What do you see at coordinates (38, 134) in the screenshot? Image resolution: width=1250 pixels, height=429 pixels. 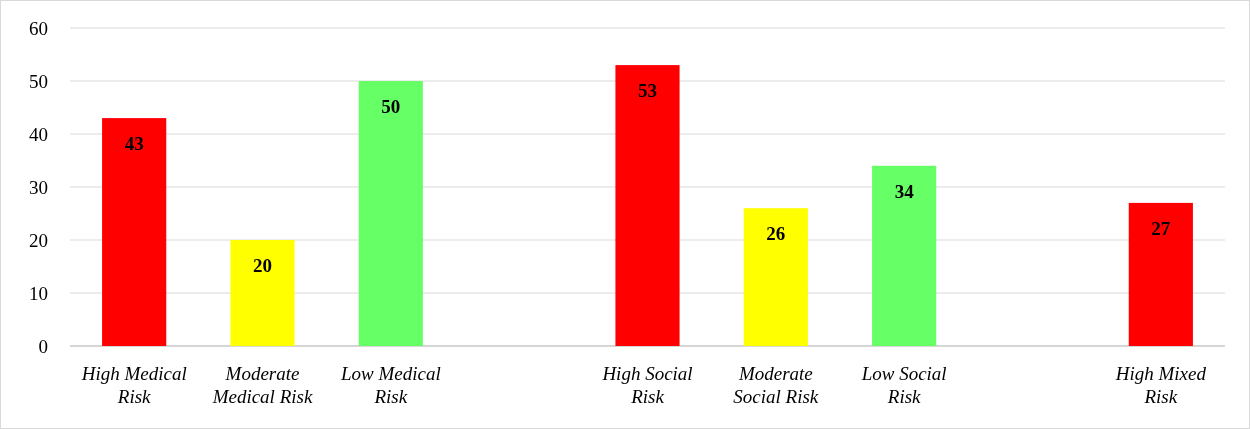 I see `y-tick-label: 40` at bounding box center [38, 134].